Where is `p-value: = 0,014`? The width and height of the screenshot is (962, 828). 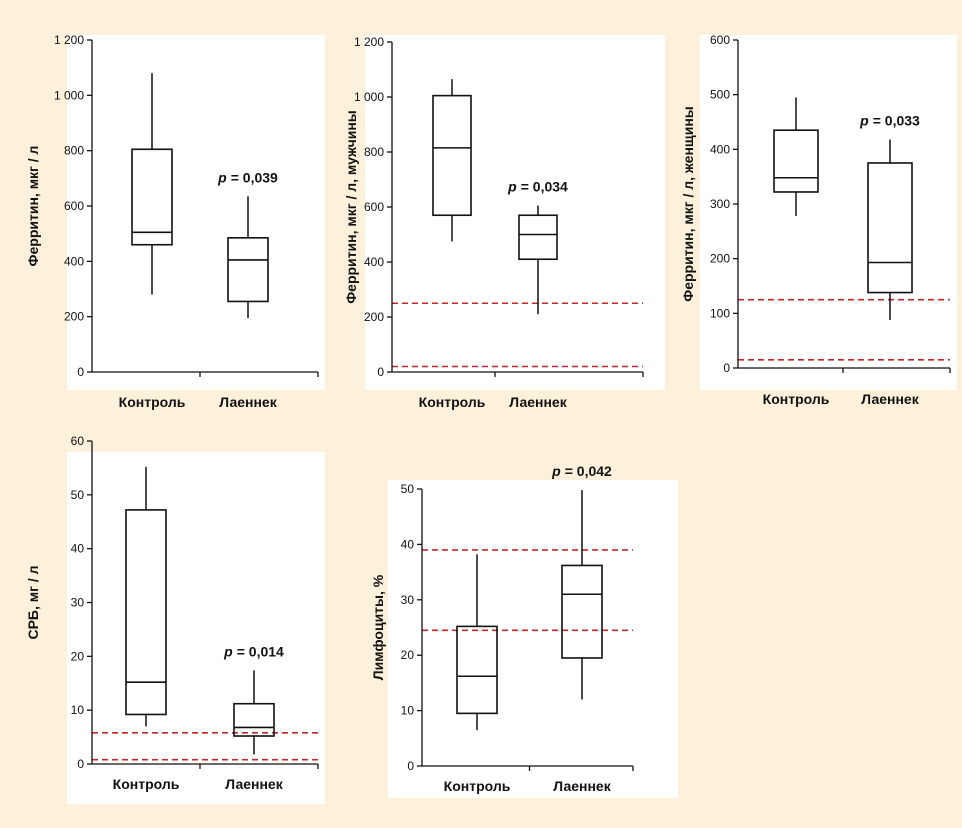
p-value: = 0,014 is located at coordinates (260, 651).